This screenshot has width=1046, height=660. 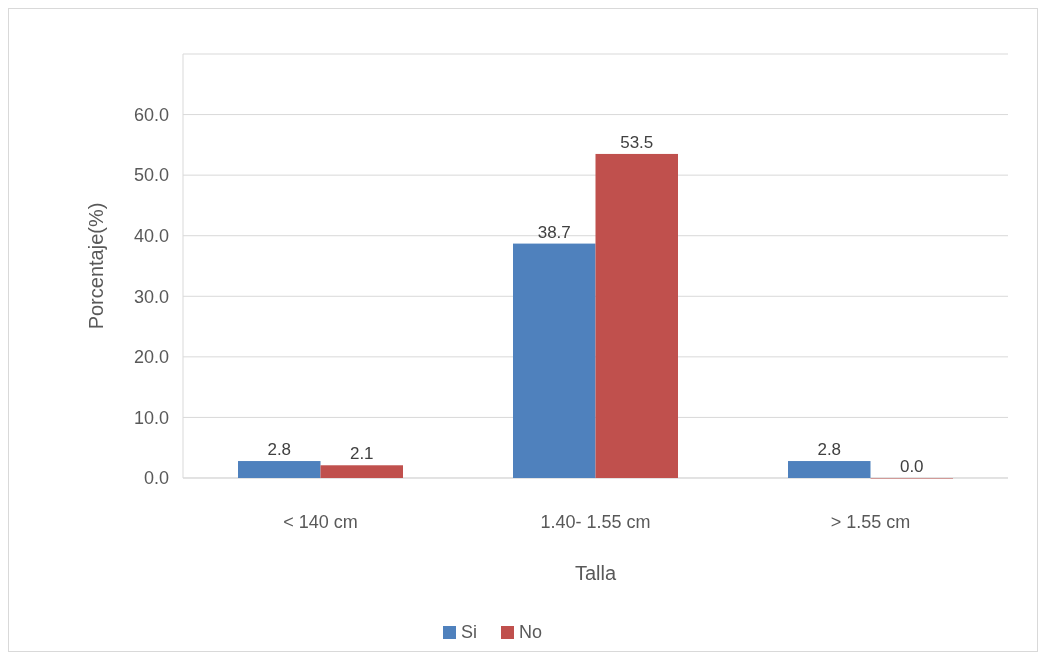 What do you see at coordinates (320, 522) in the screenshot?
I see `x-tick-label: < 140 cm` at bounding box center [320, 522].